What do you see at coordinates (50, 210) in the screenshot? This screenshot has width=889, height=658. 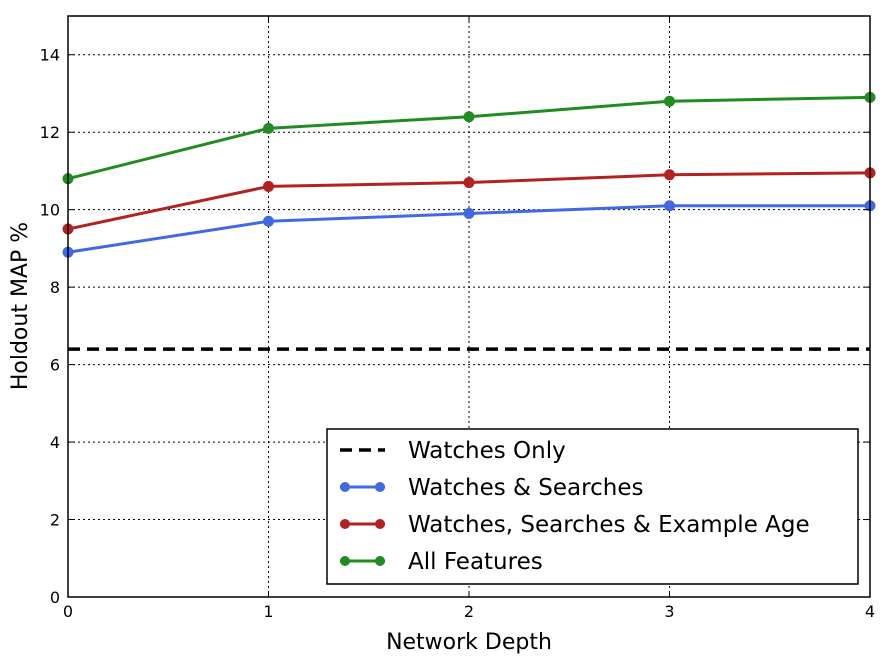 I see `y-tick-label: 10` at bounding box center [50, 210].